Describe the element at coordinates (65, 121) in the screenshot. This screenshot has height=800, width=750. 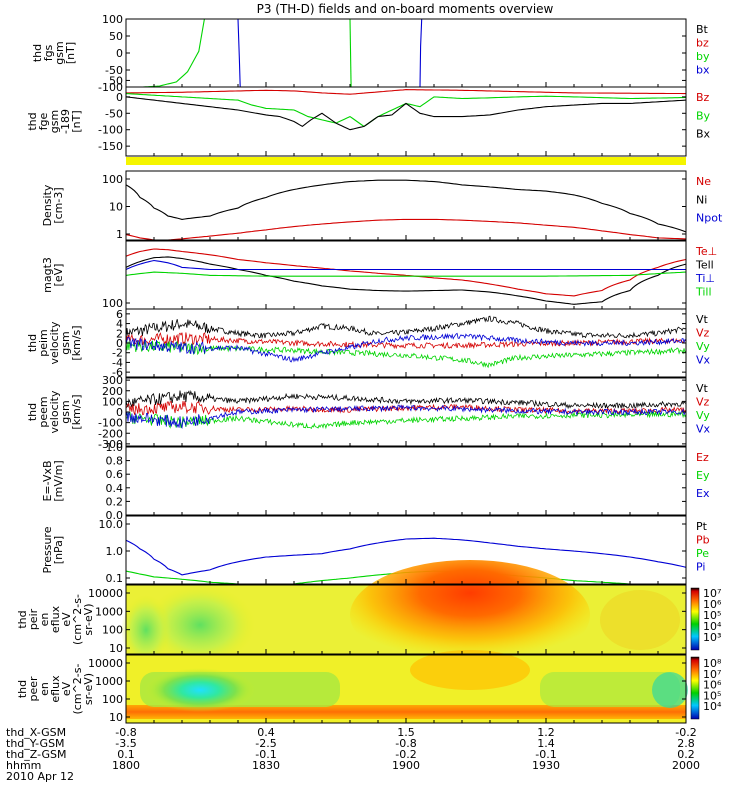
I see `y-axis-label-p2: -189` at that location.